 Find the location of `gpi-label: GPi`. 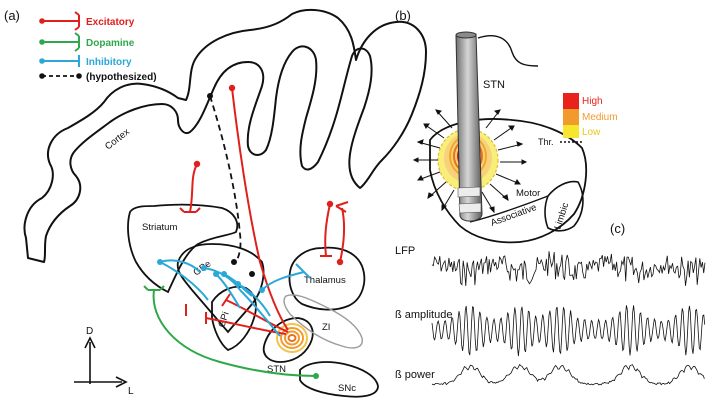

gpi-label: GPi is located at coordinates (223, 319).